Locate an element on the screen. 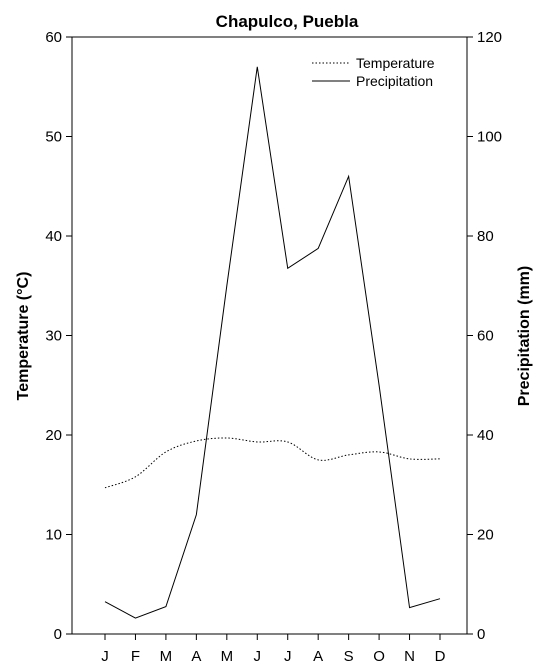 The width and height of the screenshot is (537, 666). right-tick-label: 0 is located at coordinates (481, 634).